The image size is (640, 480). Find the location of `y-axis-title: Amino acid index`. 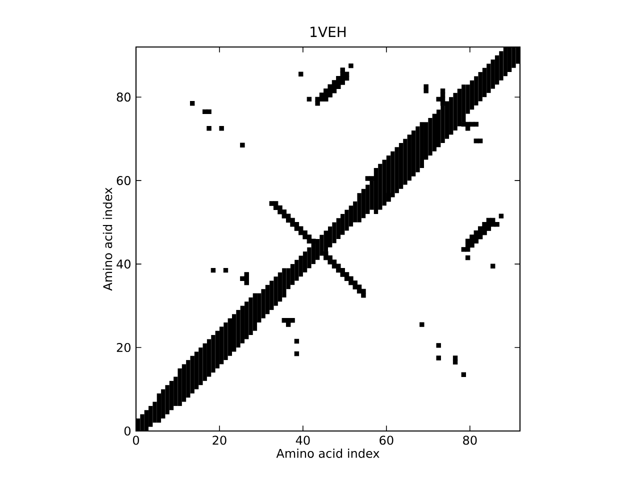

y-axis-title: Amino acid index is located at coordinates (107, 239).